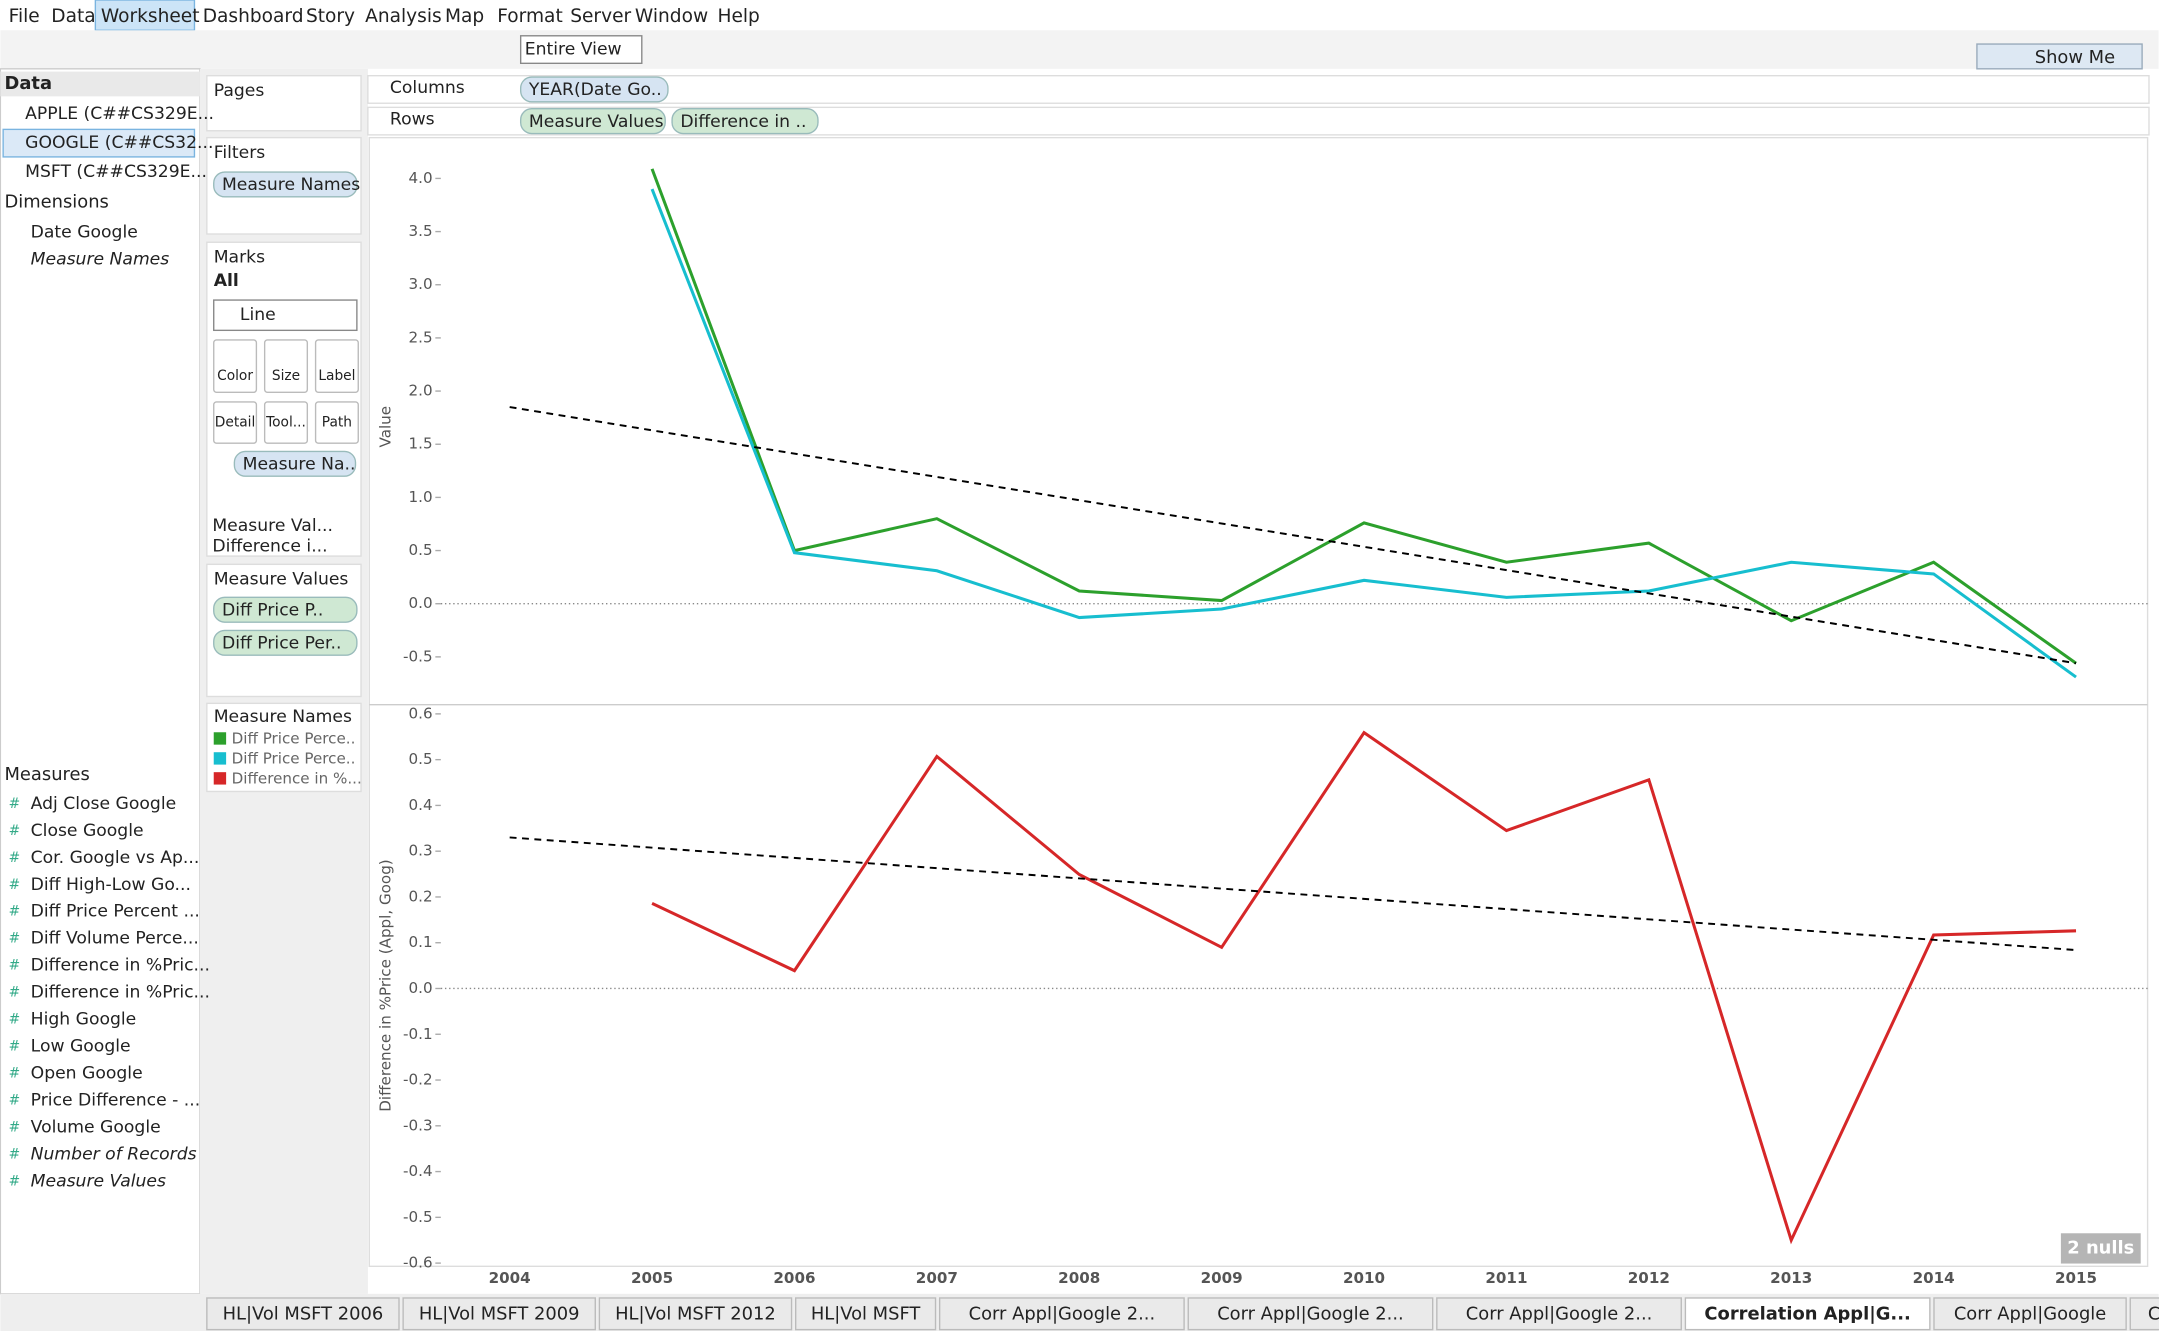  Describe the element at coordinates (285, 315) in the screenshot. I see `mark-type-select` at that location.